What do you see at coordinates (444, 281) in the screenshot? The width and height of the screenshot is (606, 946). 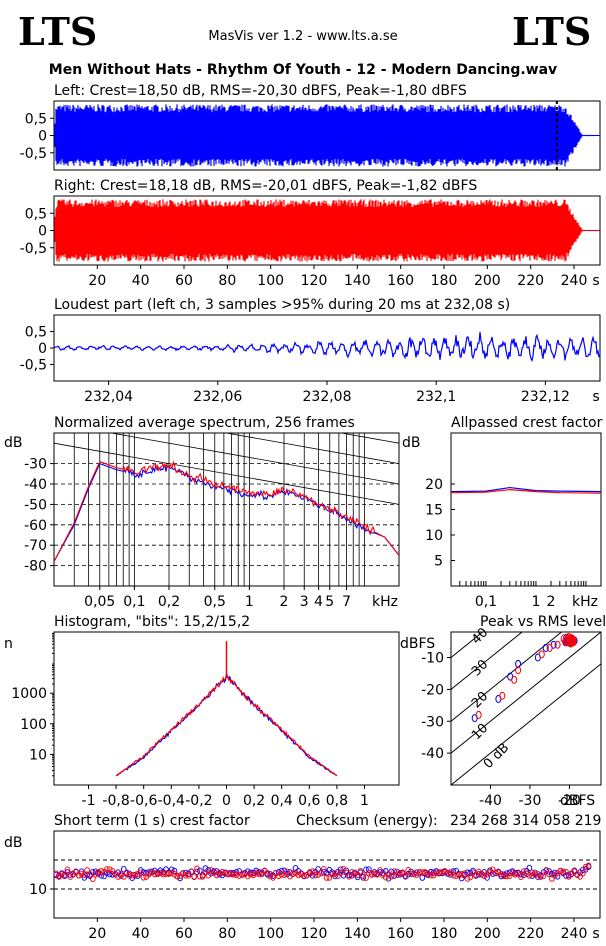 I see `right-xtick-label: 180` at bounding box center [444, 281].